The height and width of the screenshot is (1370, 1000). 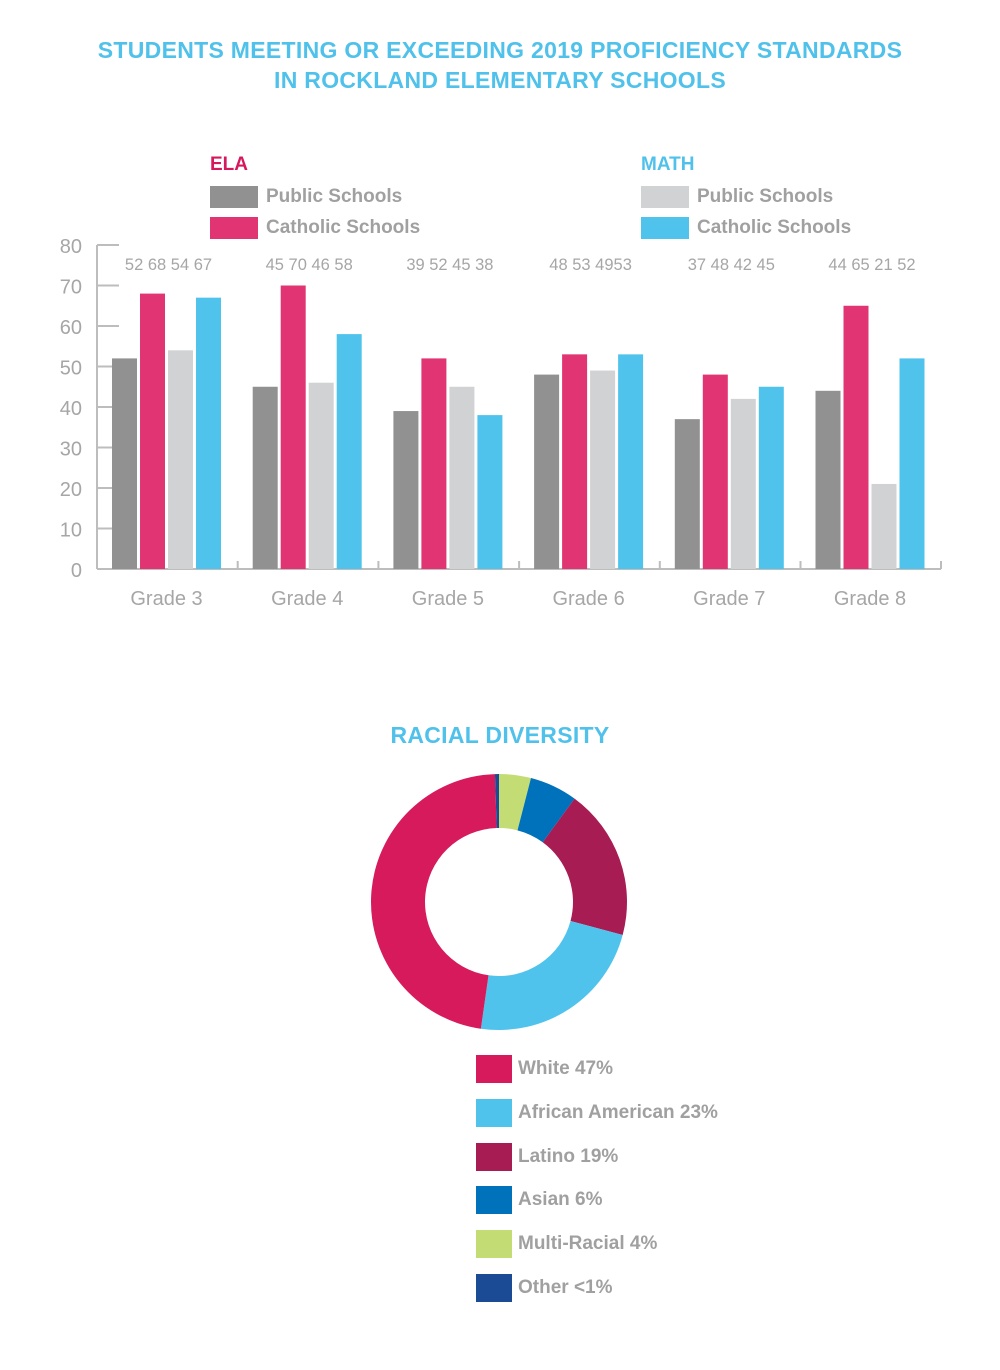 I want to click on data-label: 48 53 4953, so click(x=590, y=265).